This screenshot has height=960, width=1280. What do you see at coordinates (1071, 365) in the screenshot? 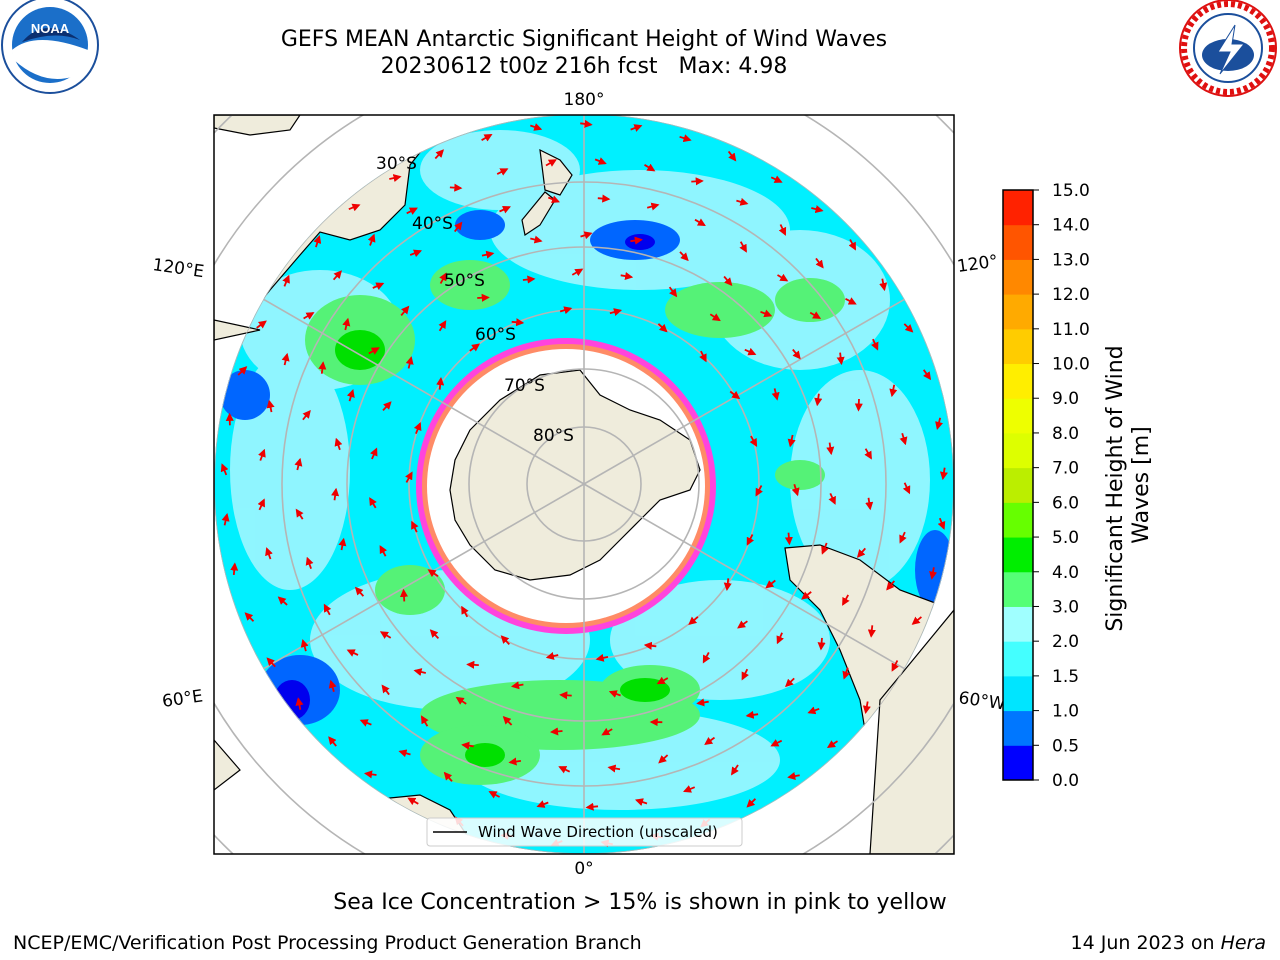
I see `colorbar-tick-label: 10.0` at bounding box center [1071, 365].